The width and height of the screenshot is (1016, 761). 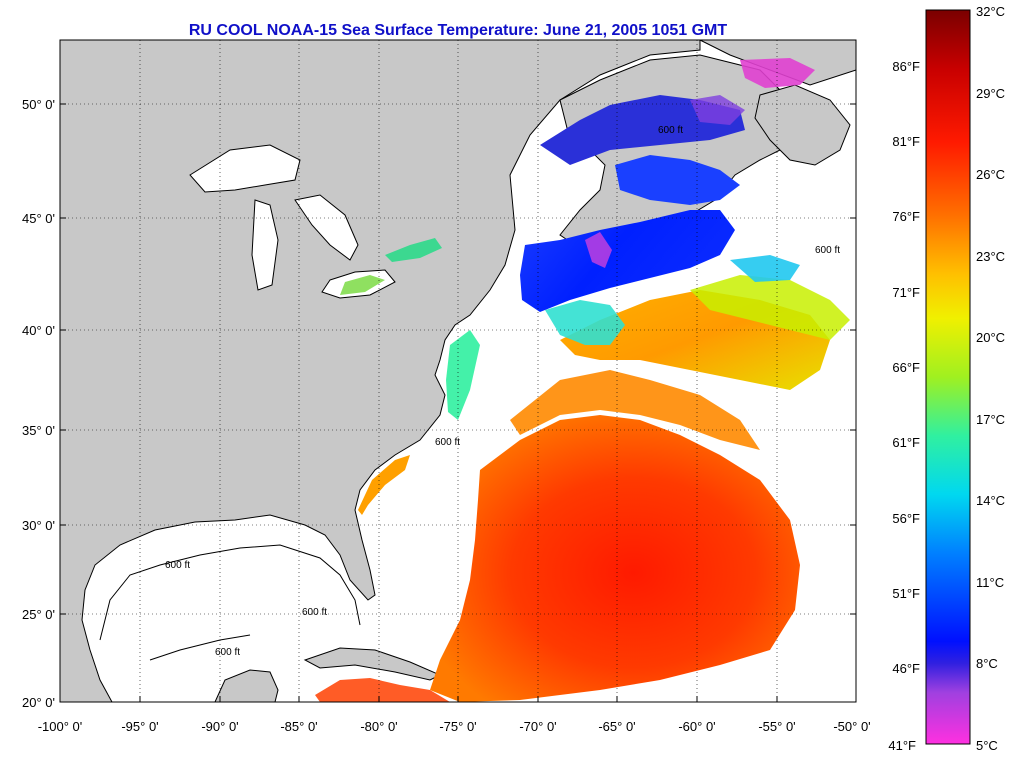 I want to click on sst-florida-coast, so click(x=384, y=485).